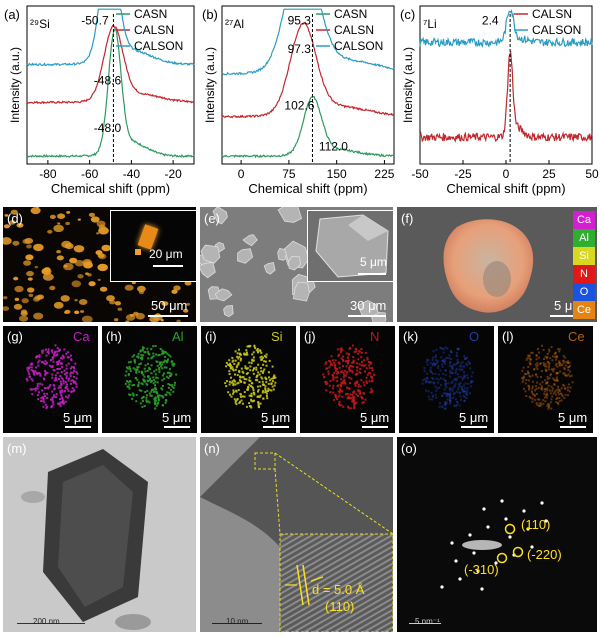 The image size is (600, 637). What do you see at coordinates (99, 534) in the screenshot?
I see `panel-m-tem-image: (m) 200 nm` at bounding box center [99, 534].